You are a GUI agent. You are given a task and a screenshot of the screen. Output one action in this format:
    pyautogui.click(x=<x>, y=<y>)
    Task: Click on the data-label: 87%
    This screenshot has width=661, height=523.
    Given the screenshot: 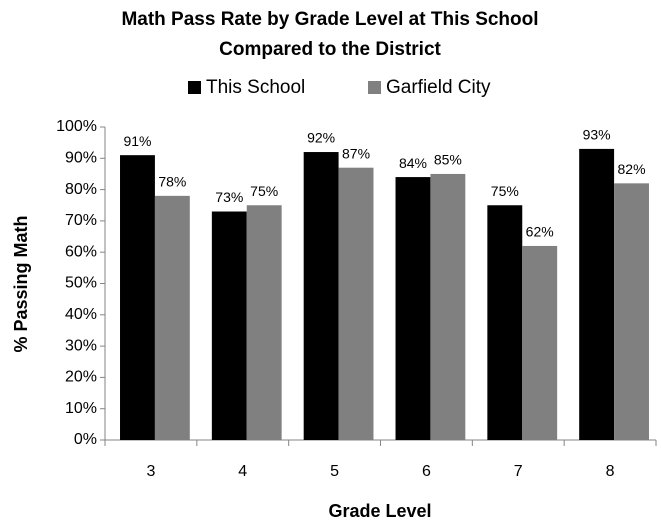 What is the action you would take?
    pyautogui.click(x=356, y=153)
    